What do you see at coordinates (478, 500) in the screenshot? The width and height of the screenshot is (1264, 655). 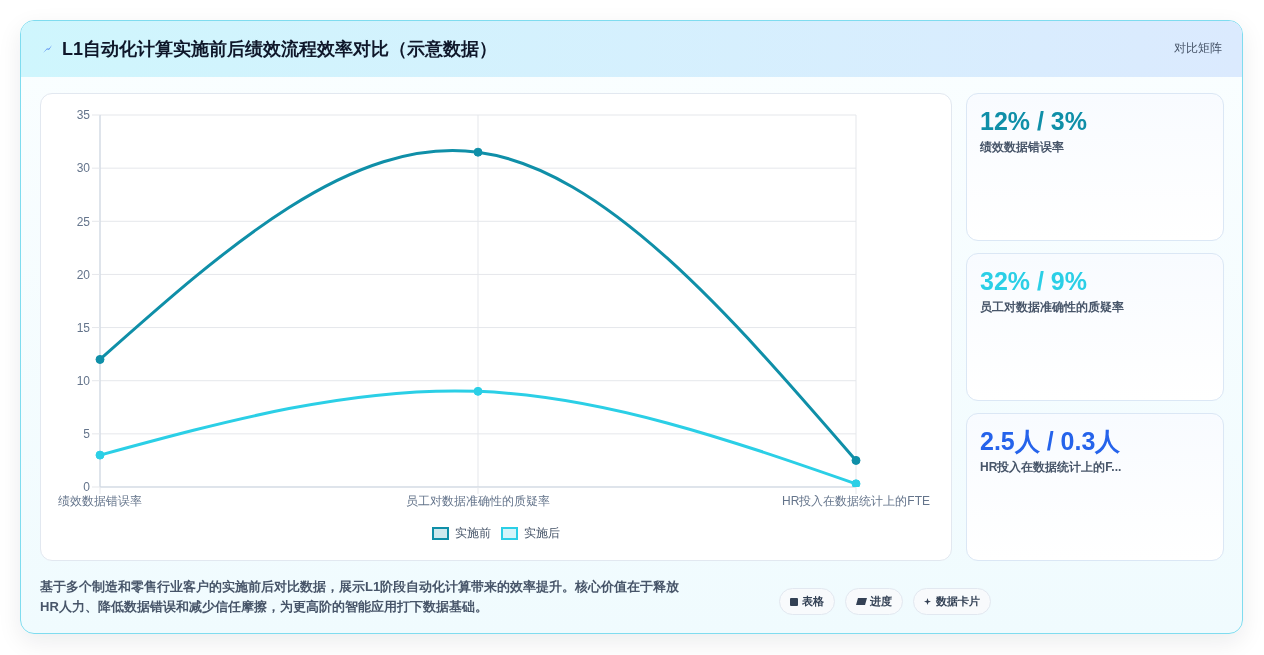 I see `x-tick-label: 员工对数据准确性的质疑率` at bounding box center [478, 500].